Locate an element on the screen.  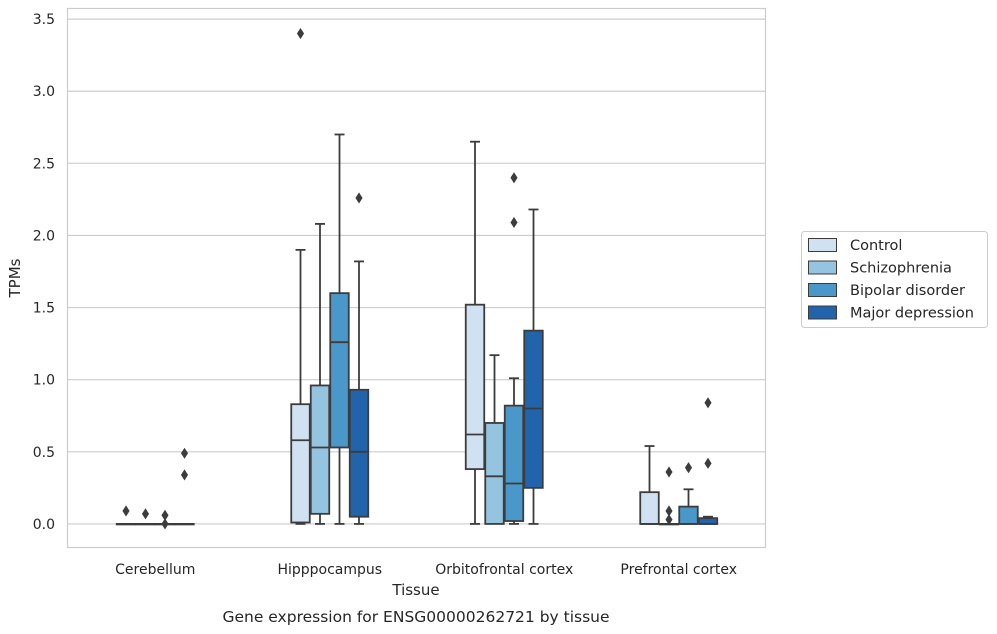
x-tick-label: Orbitofrontal cortex is located at coordinates (504, 570).